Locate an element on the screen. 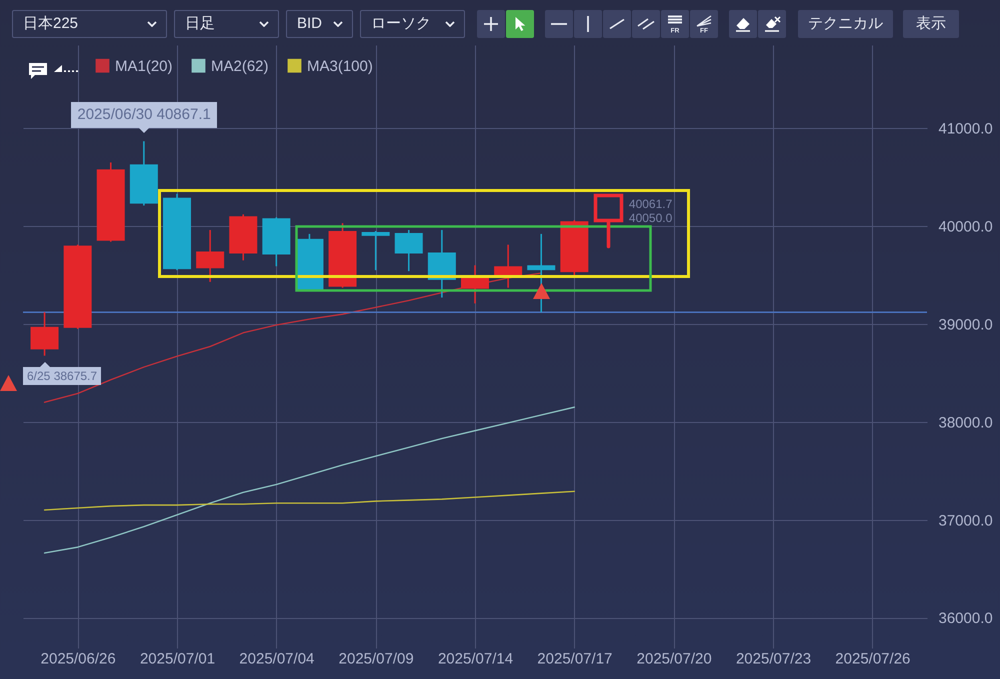 The image size is (1000, 679). dropdown: ローソク is located at coordinates (412, 24).